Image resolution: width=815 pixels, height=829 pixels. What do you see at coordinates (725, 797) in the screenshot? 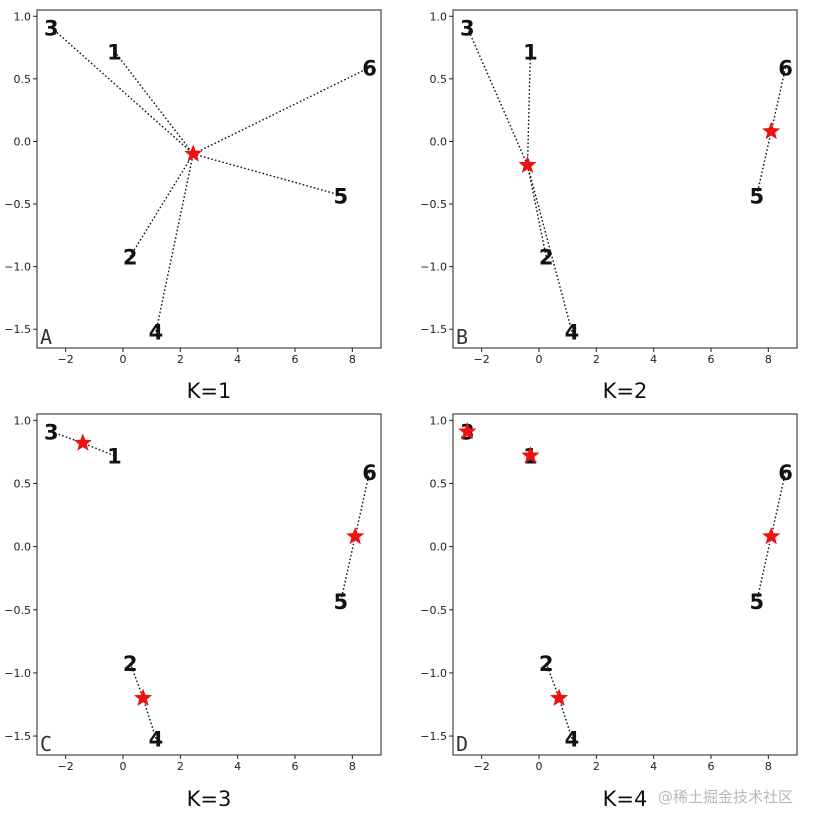
I see `watermark-text: @稀土掘金技术社区` at bounding box center [725, 797].